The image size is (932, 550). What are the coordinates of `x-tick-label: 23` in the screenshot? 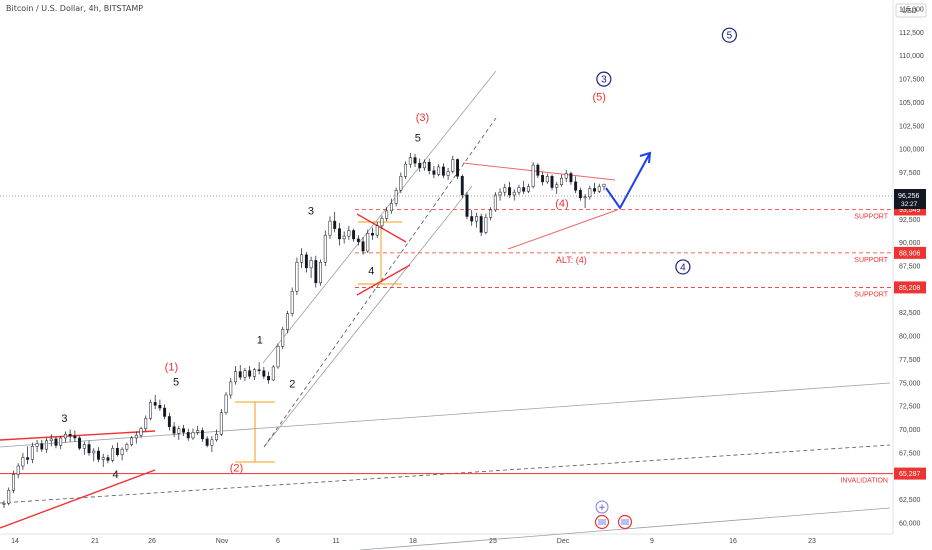 It's located at (812, 541).